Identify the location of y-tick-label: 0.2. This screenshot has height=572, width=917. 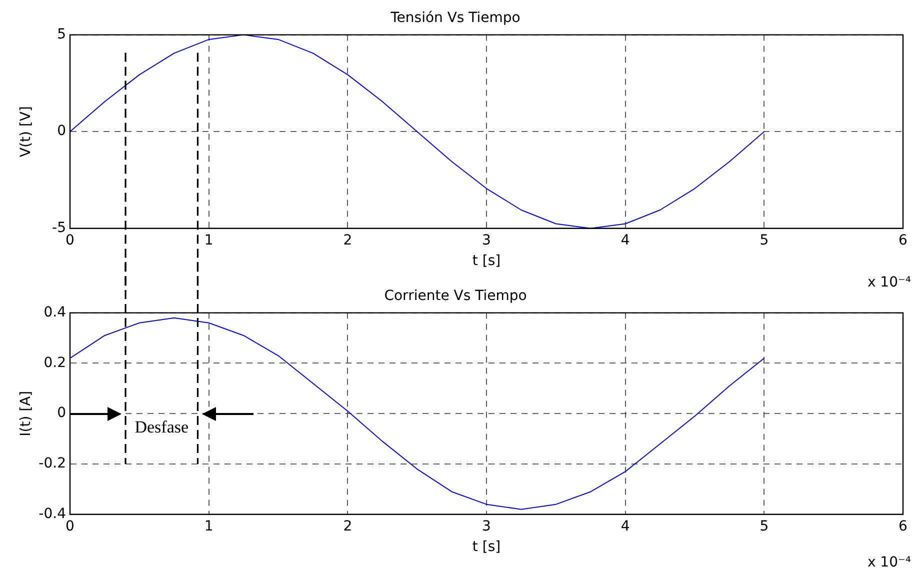
(55, 362).